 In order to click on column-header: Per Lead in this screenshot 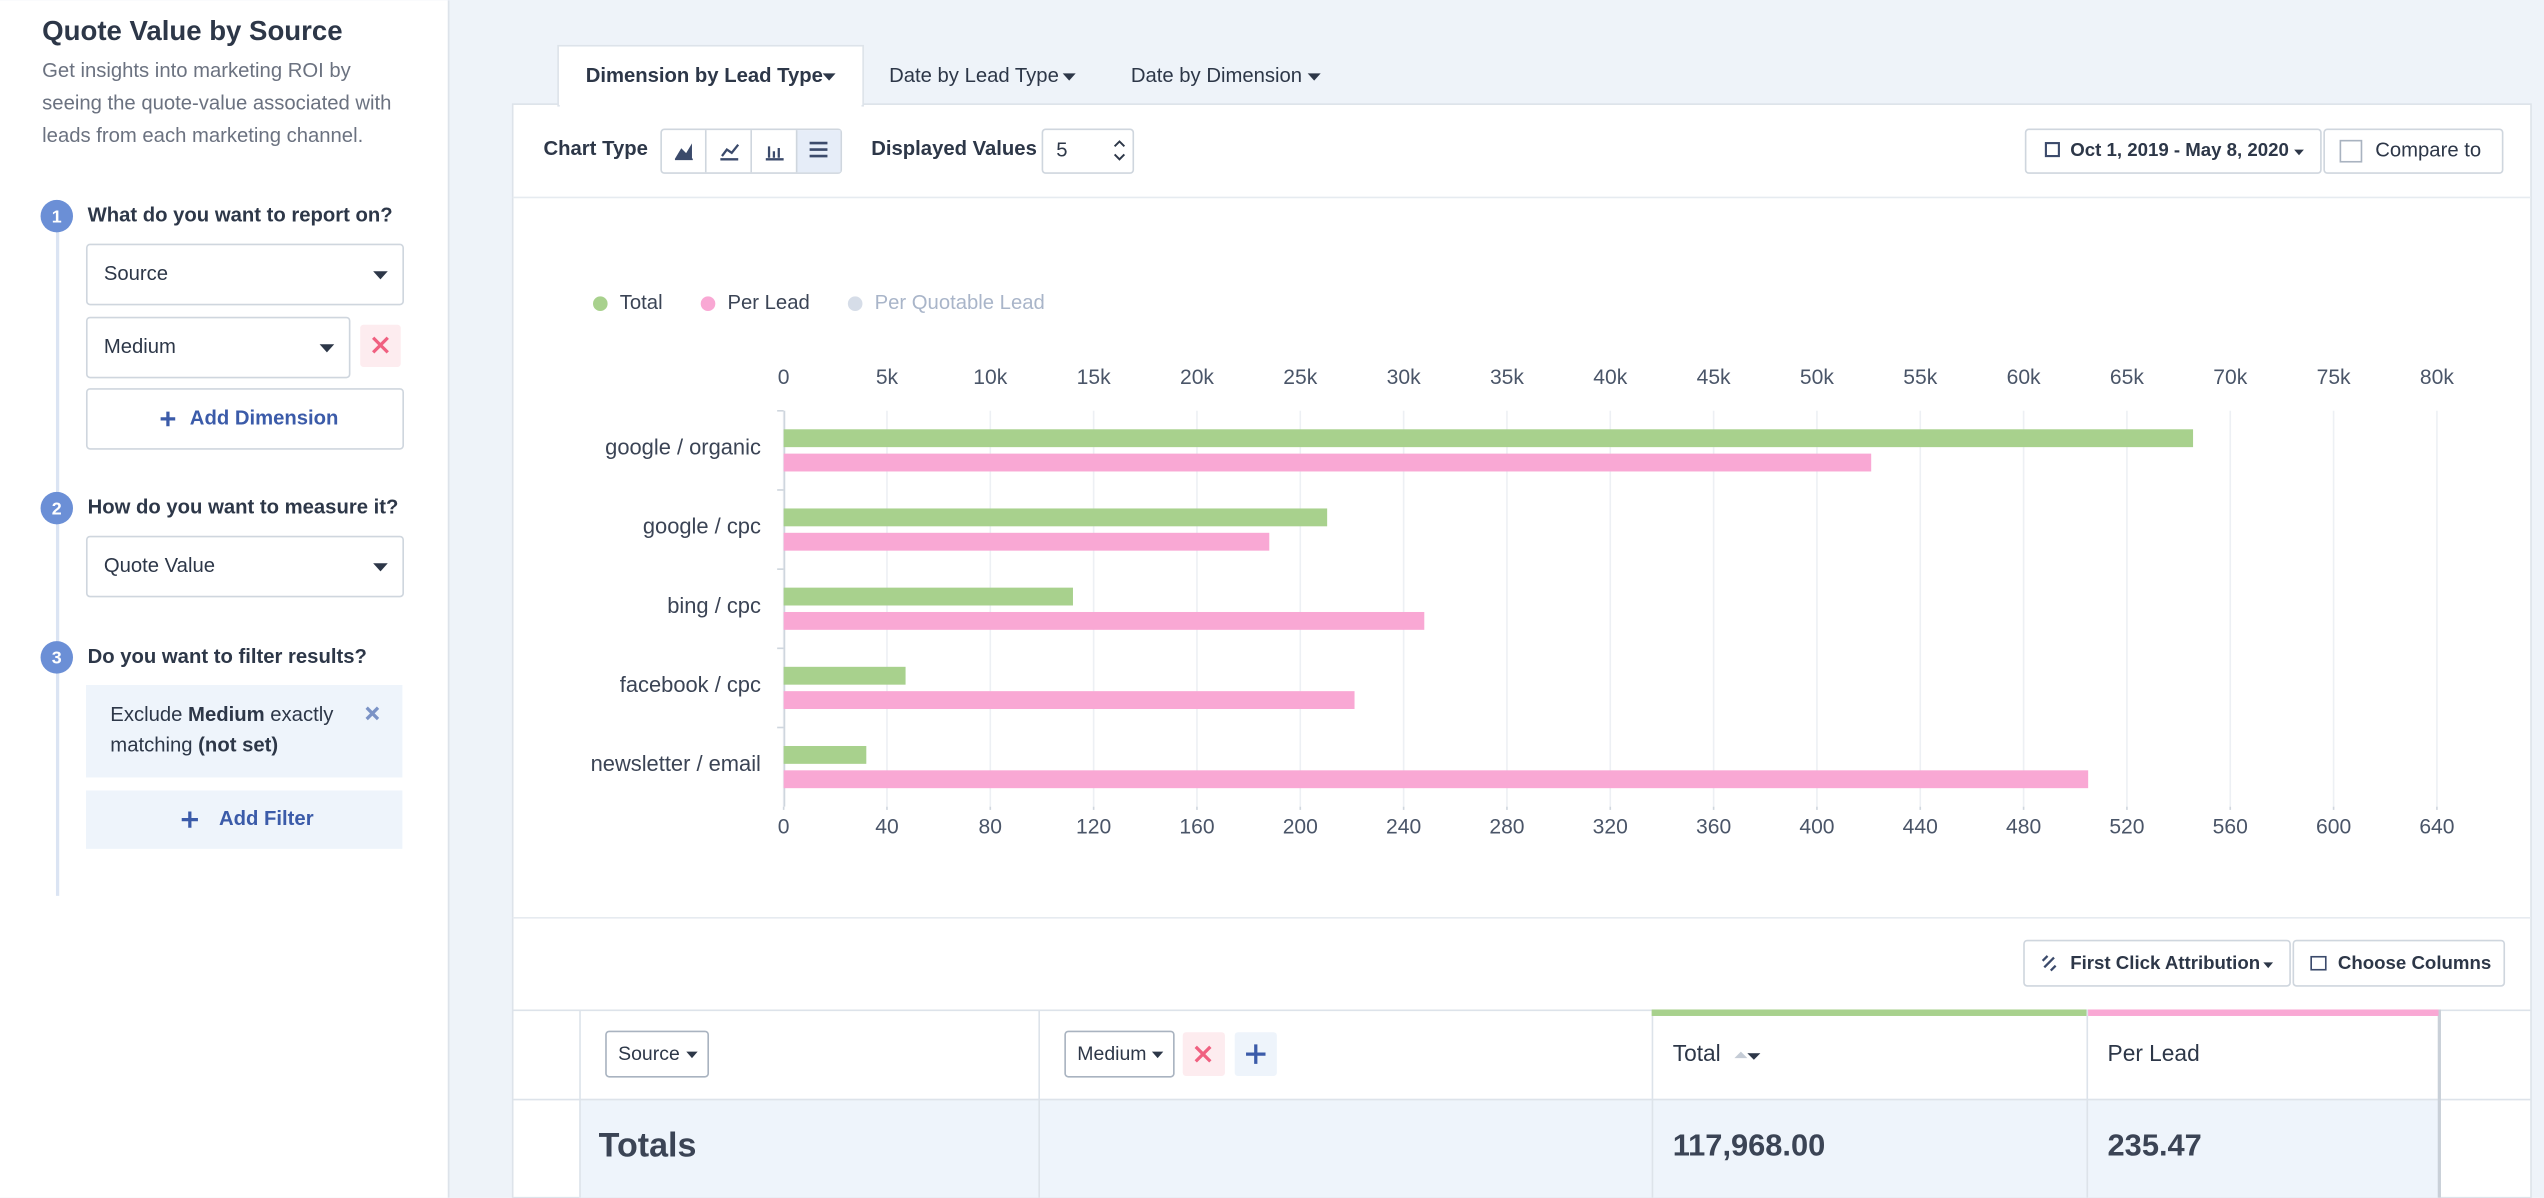, I will do `click(2154, 1053)`.